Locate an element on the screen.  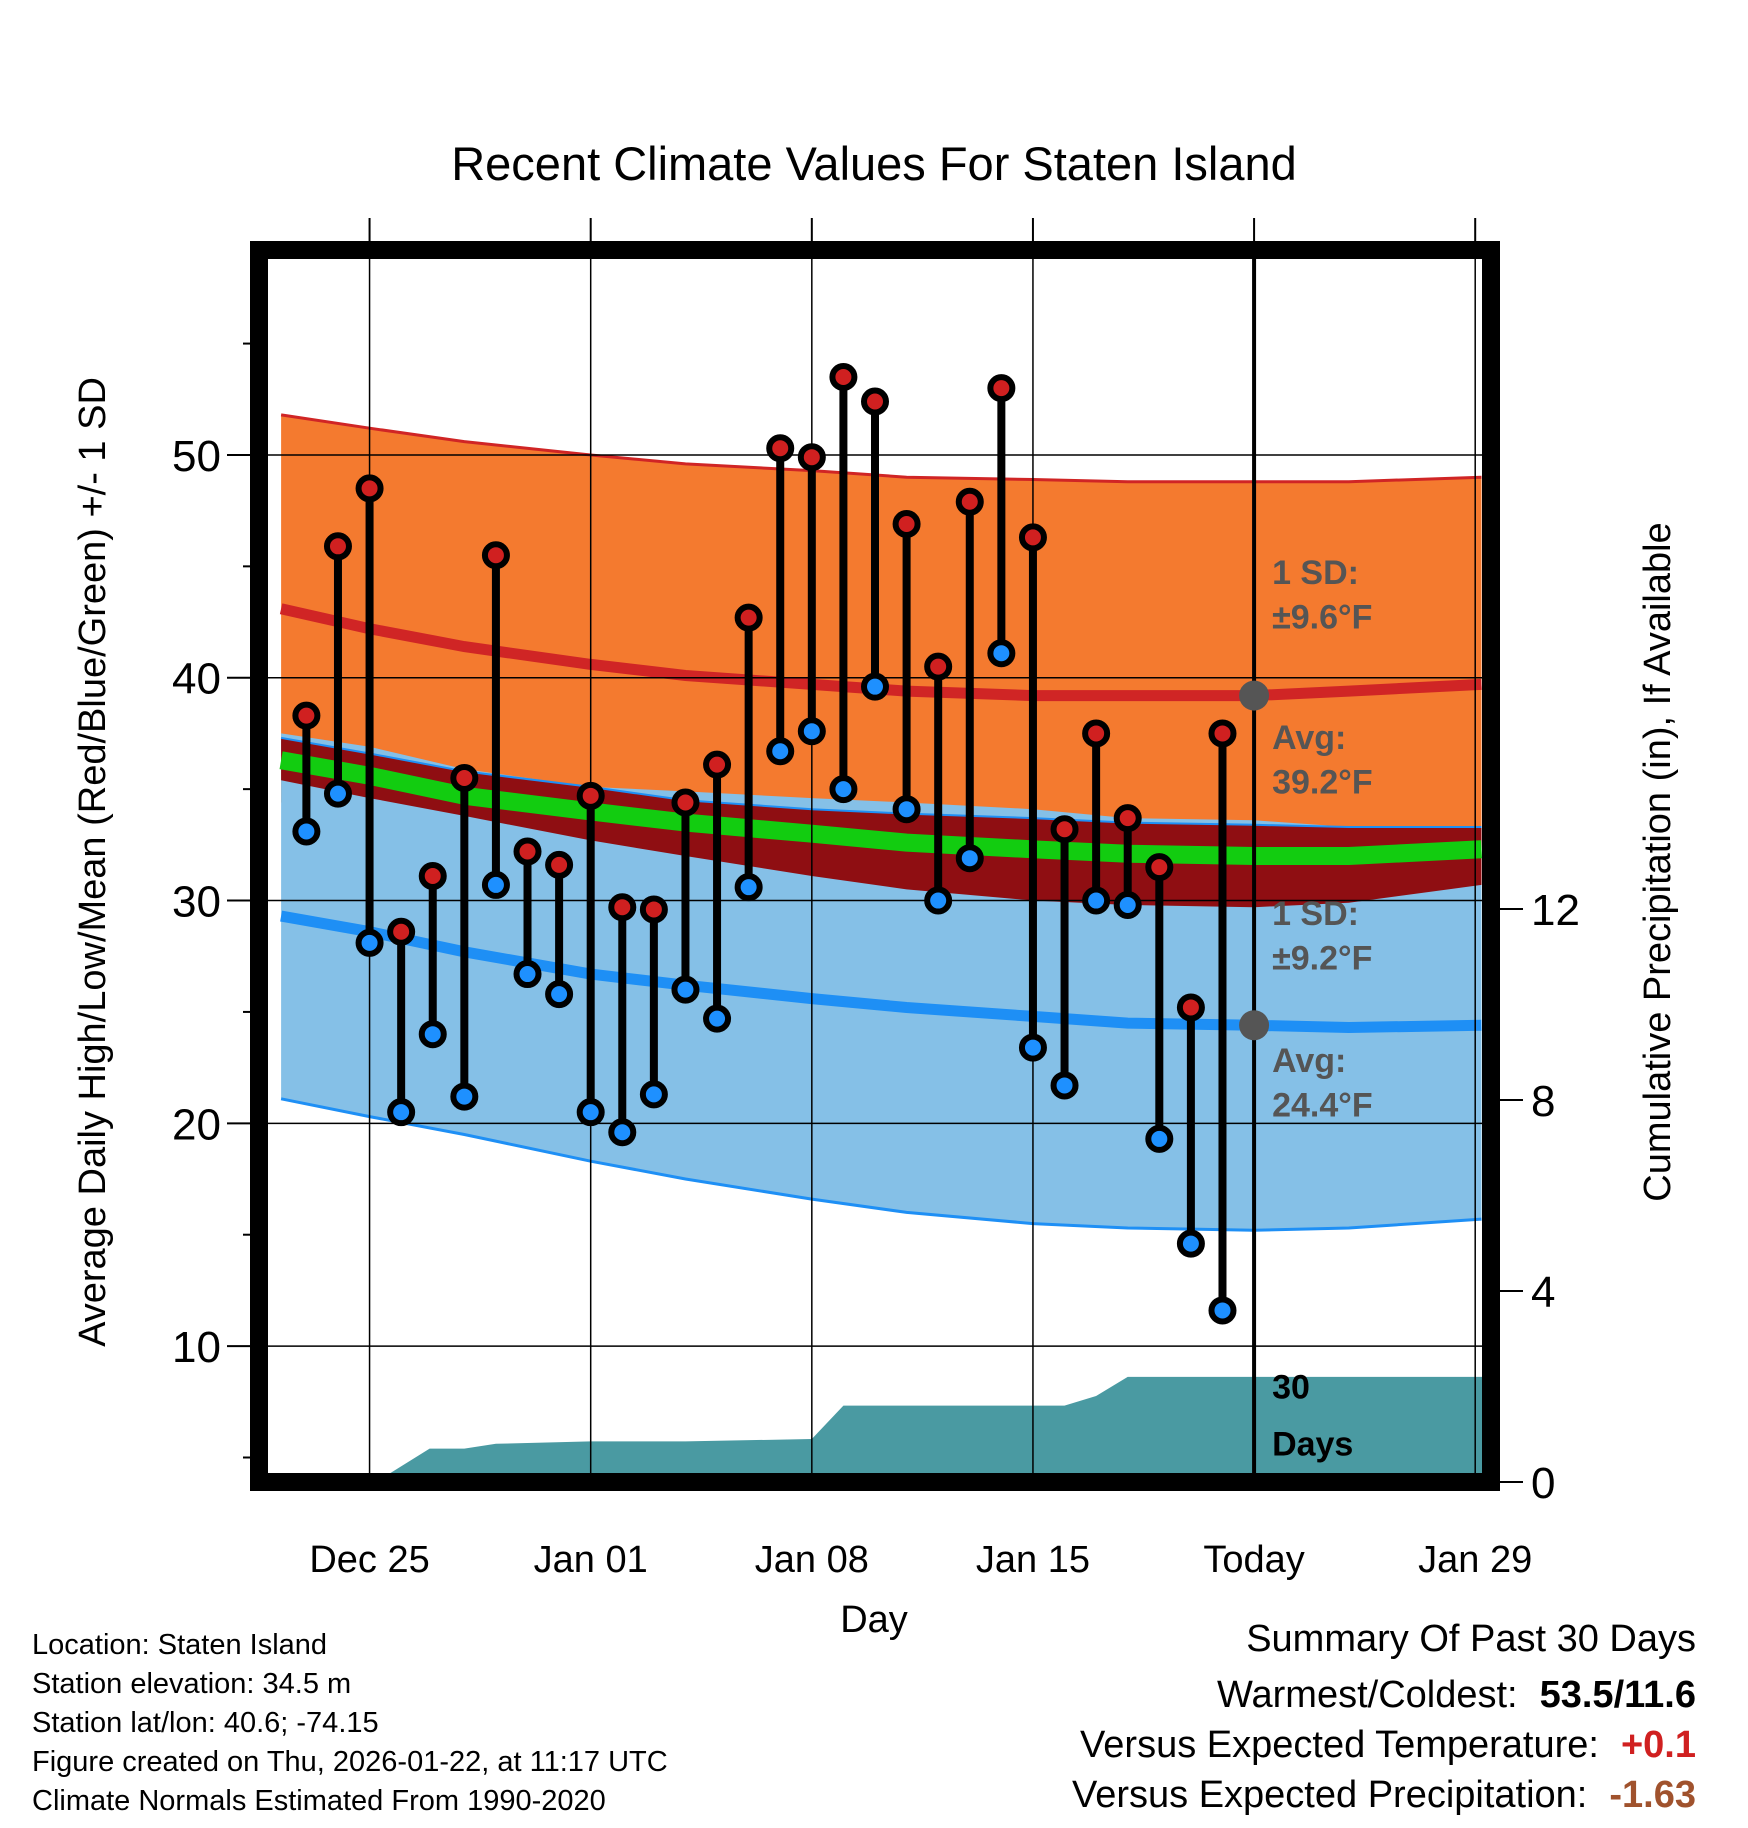
info-normals: Climate Normals Estimated From 1990-2020 is located at coordinates (319, 1801).